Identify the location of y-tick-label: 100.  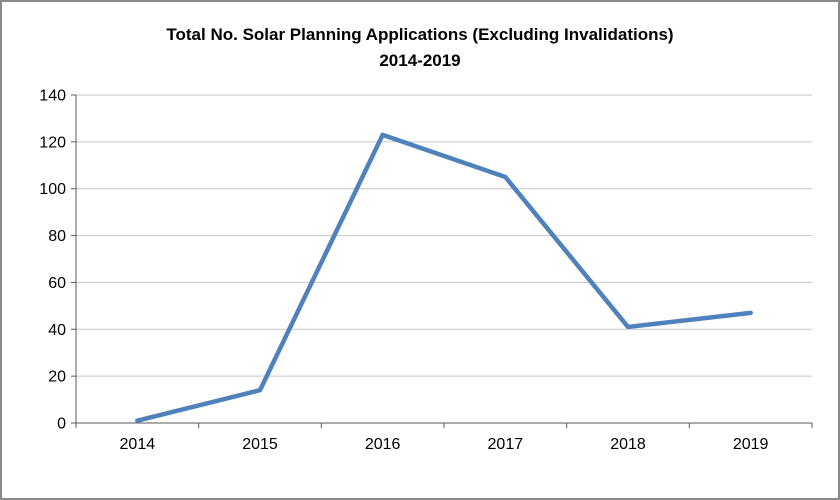
(52, 189).